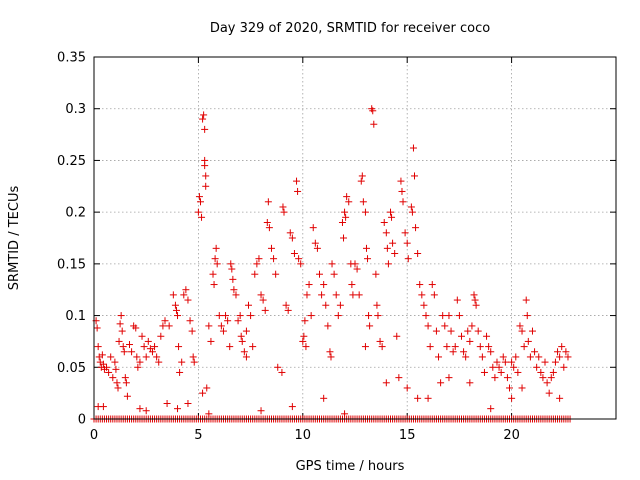 This screenshot has height=480, width=640. Describe the element at coordinates (82, 420) in the screenshot. I see `y-tick-label: 0` at that location.